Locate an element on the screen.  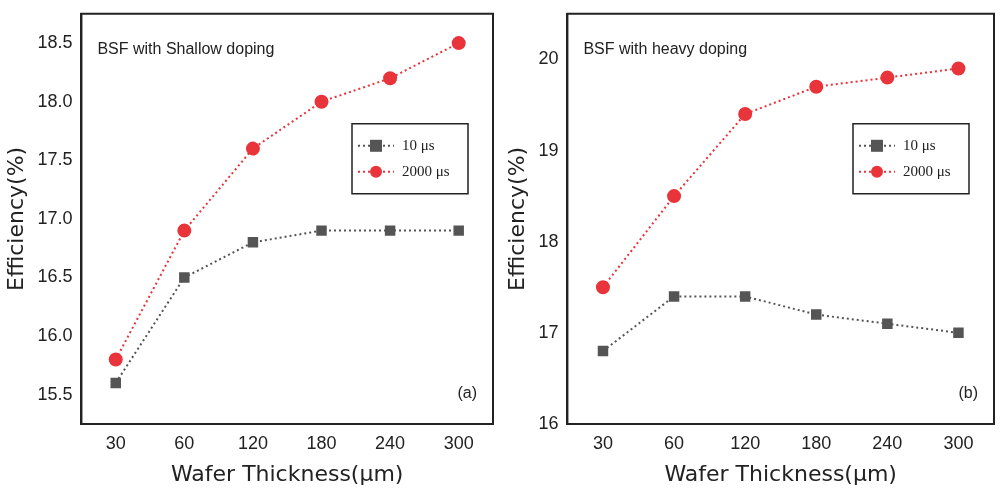
y-tick-label: 17.0 is located at coordinates (55, 217).